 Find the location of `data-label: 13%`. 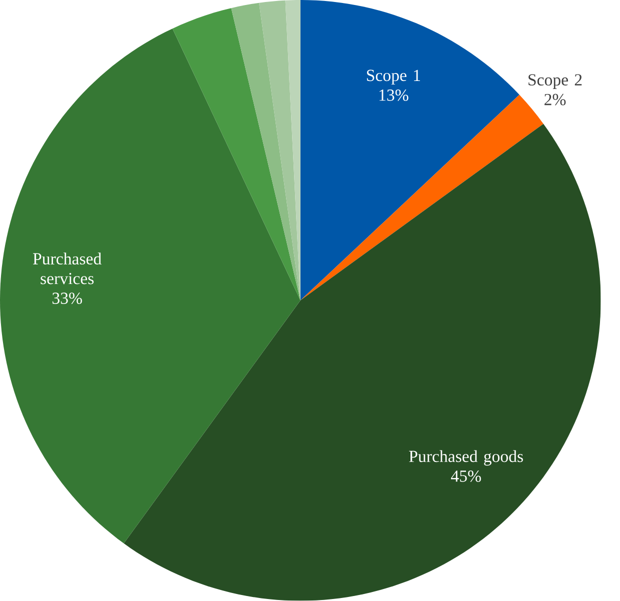

data-label: 13% is located at coordinates (394, 95).